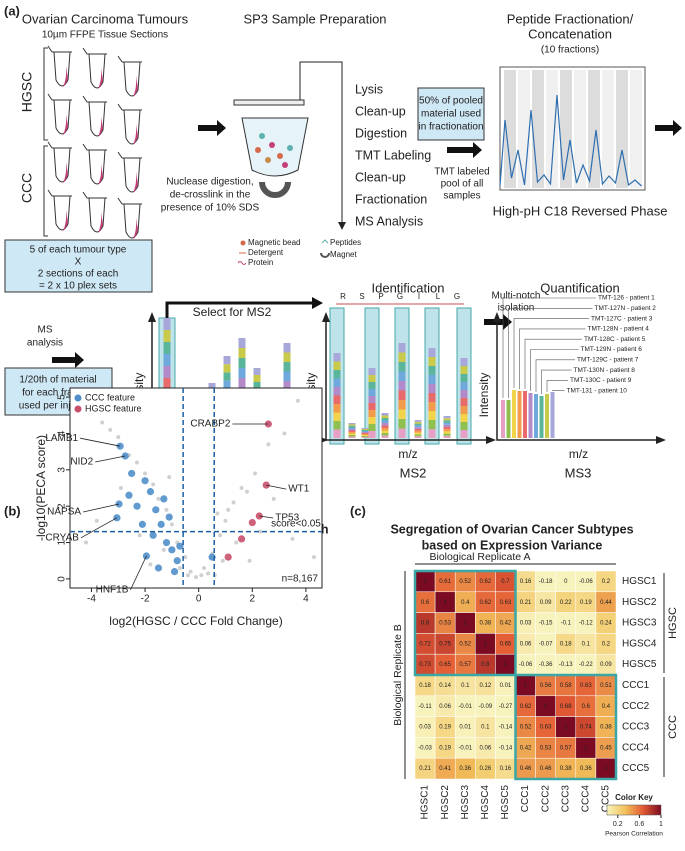  What do you see at coordinates (634, 834) in the screenshot?
I see `label: Pearson Correlation` at bounding box center [634, 834].